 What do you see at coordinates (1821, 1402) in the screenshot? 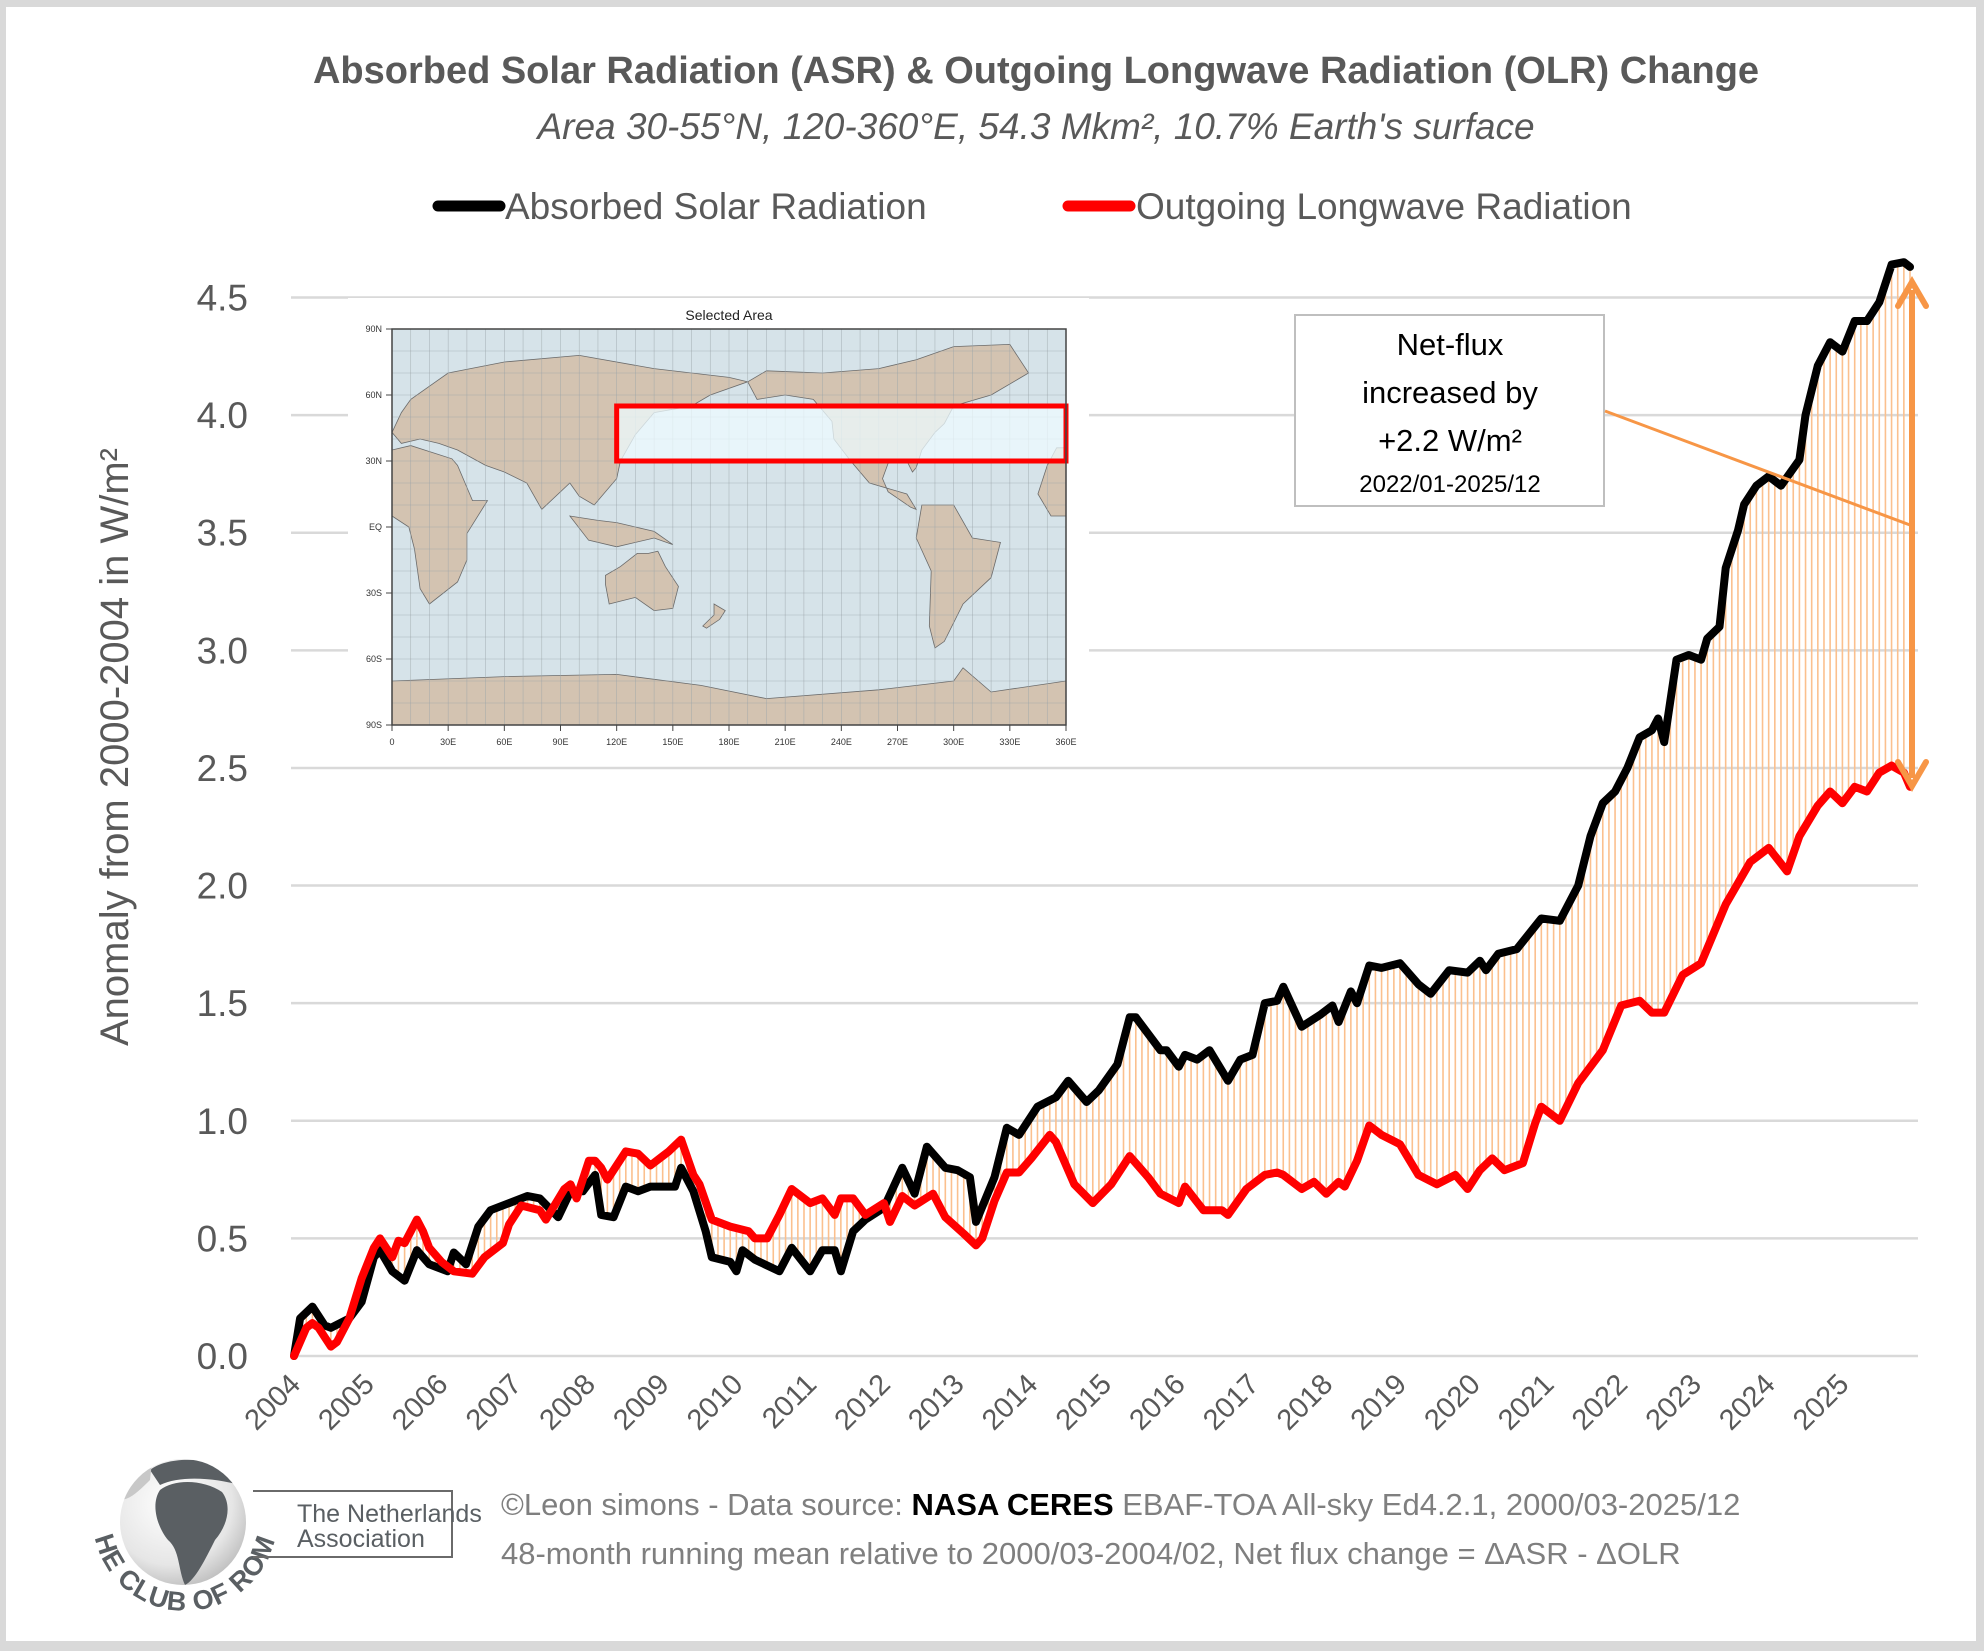
I see `x-tick-label: 2025` at bounding box center [1821, 1402].